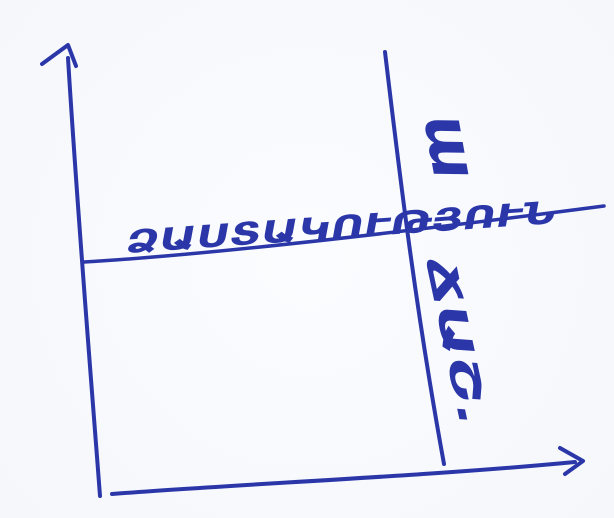  What do you see at coordinates (84, 277) in the screenshot?
I see `vertical-axis` at bounding box center [84, 277].